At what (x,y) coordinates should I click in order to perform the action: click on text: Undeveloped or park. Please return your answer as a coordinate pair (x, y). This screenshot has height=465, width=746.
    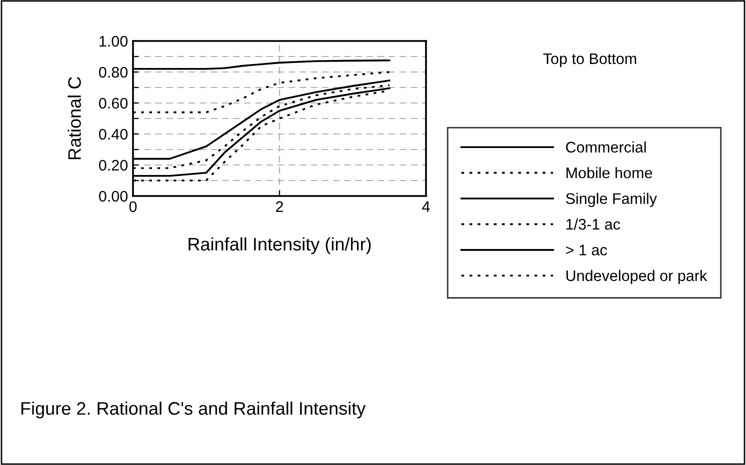
    Looking at the image, I should click on (637, 277).